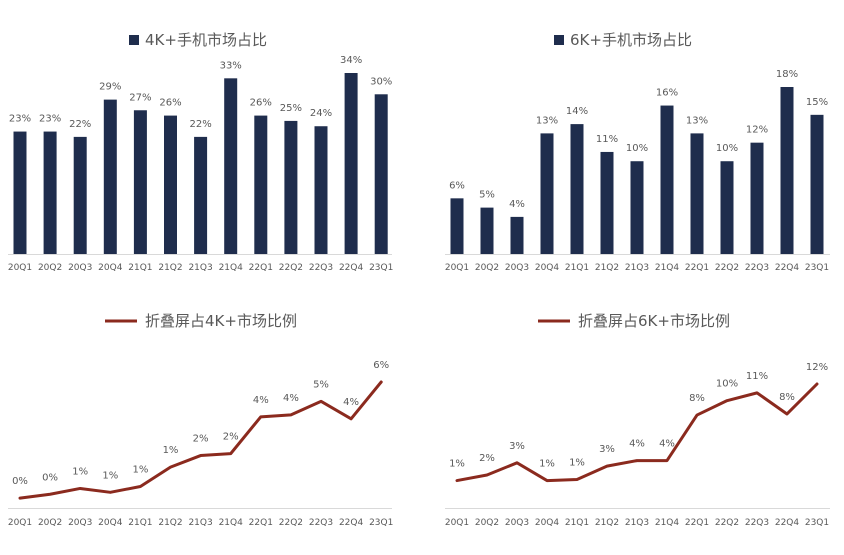 This screenshot has width=844, height=555. What do you see at coordinates (200, 124) in the screenshot?
I see `data-label: 22%` at bounding box center [200, 124].